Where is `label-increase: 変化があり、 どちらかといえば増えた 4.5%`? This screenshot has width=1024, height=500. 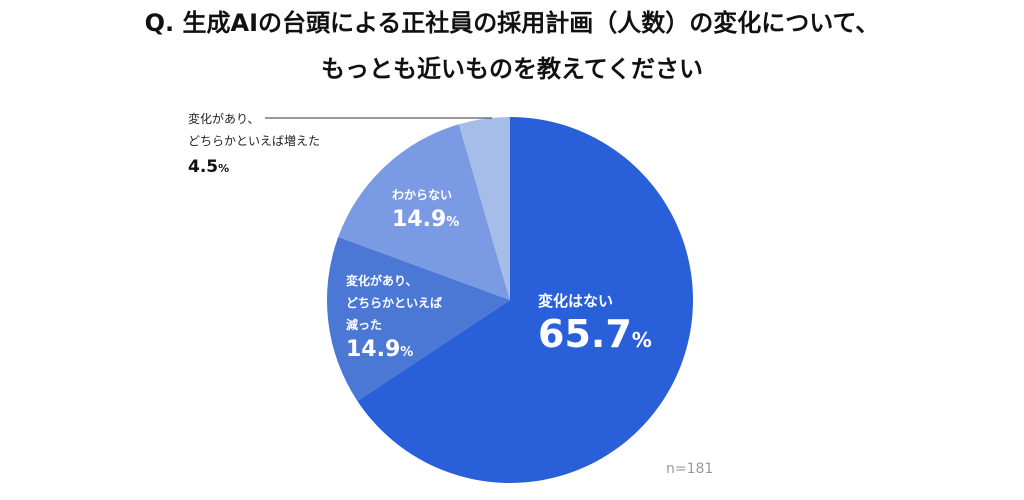
label-increase: 変化があり、 どちらかといえば増えた 4.5% is located at coordinates (254, 146).